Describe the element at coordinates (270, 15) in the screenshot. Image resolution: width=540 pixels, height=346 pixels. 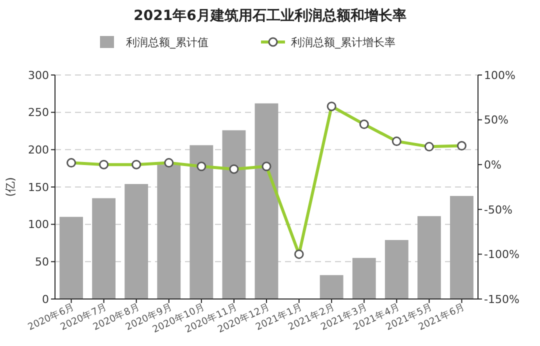
I see `chart-title: 2021年6月建筑用石工业利润总额和增长率` at that location.